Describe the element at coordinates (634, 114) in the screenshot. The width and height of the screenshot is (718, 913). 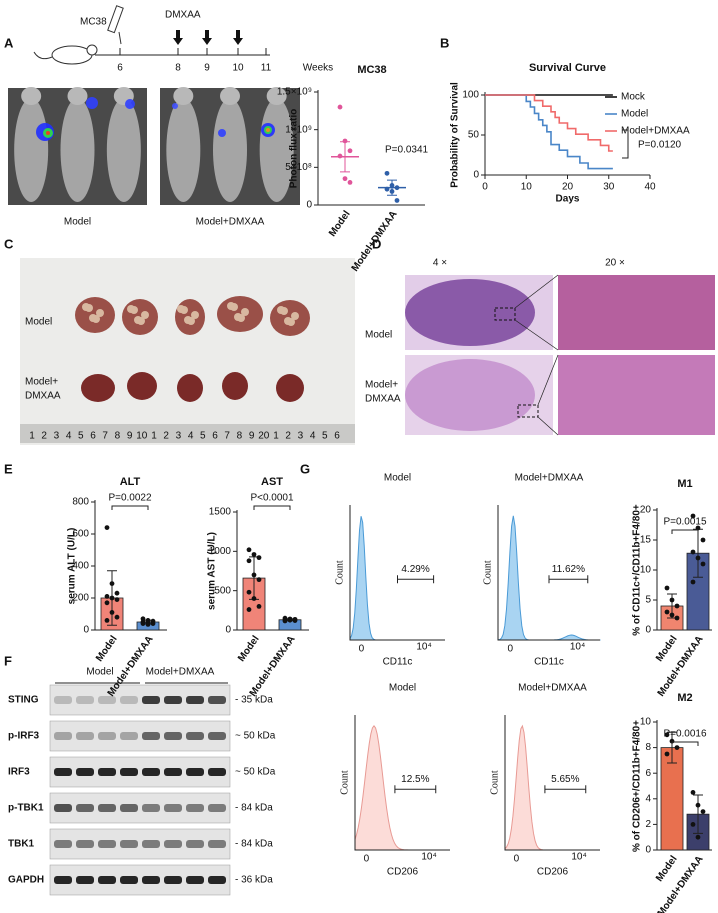
I see `legend-label: Model` at that location.